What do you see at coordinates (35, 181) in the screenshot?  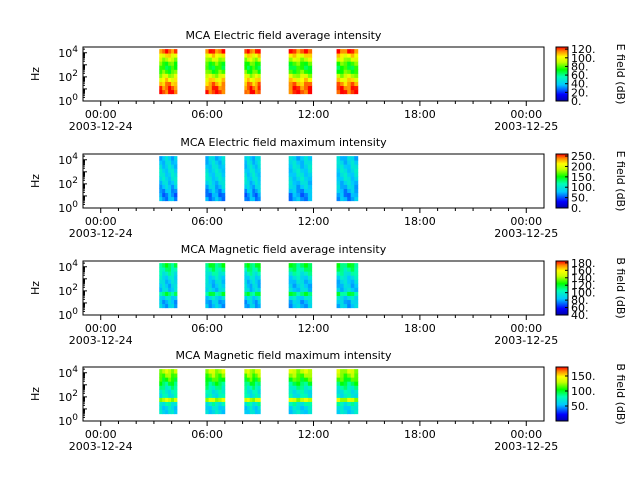 I see `y-axis-label: Hz` at bounding box center [35, 181].